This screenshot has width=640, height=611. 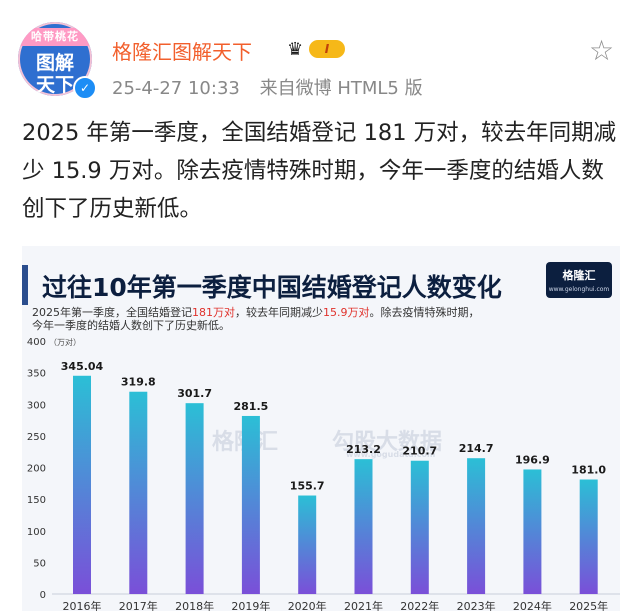 I want to click on account-name: 格隆汇图解天下, so click(x=182, y=52).